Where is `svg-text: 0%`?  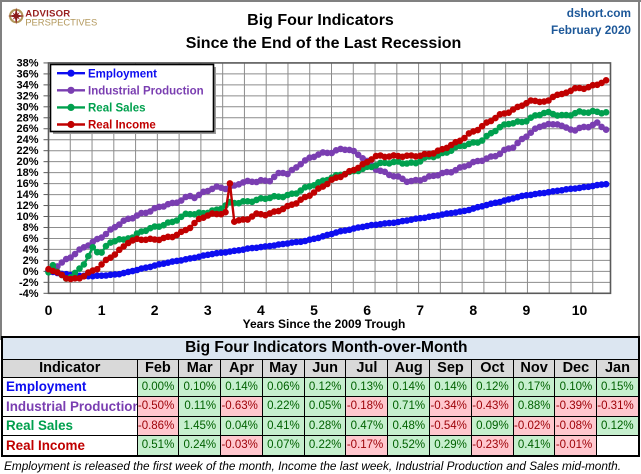
svg-text: 0% is located at coordinates (31, 272).